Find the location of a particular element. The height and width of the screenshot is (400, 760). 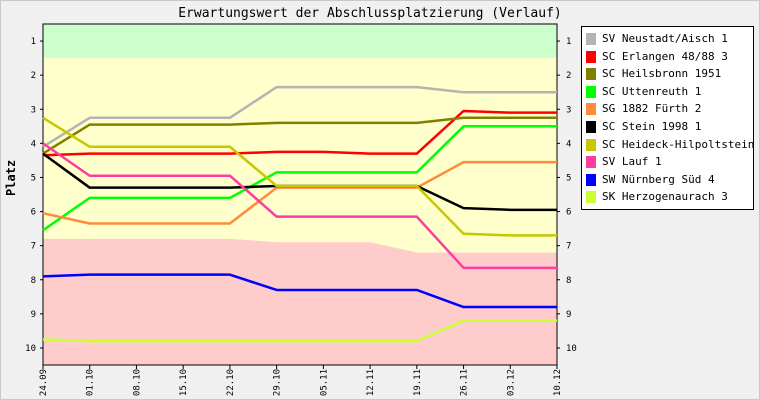

x-tick-label: 15.10 is located at coordinates (184, 382).